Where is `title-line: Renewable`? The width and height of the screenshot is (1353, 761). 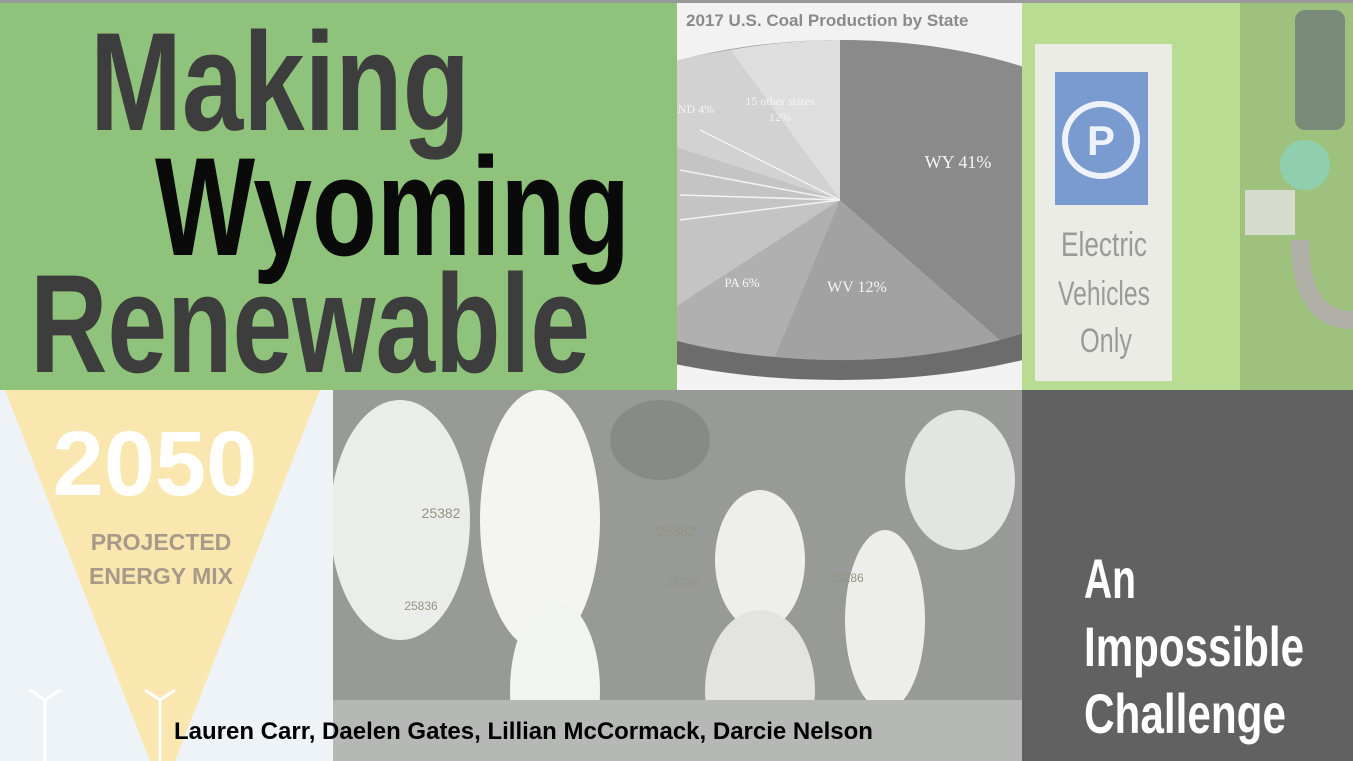 title-line: Renewable is located at coordinates (310, 323).